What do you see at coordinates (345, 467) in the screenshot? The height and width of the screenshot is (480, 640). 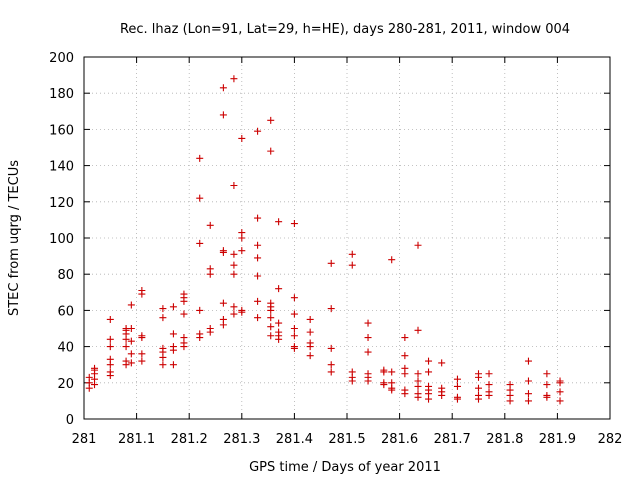 I see `x-axis-label: GPS time / Days of year 2011` at bounding box center [345, 467].